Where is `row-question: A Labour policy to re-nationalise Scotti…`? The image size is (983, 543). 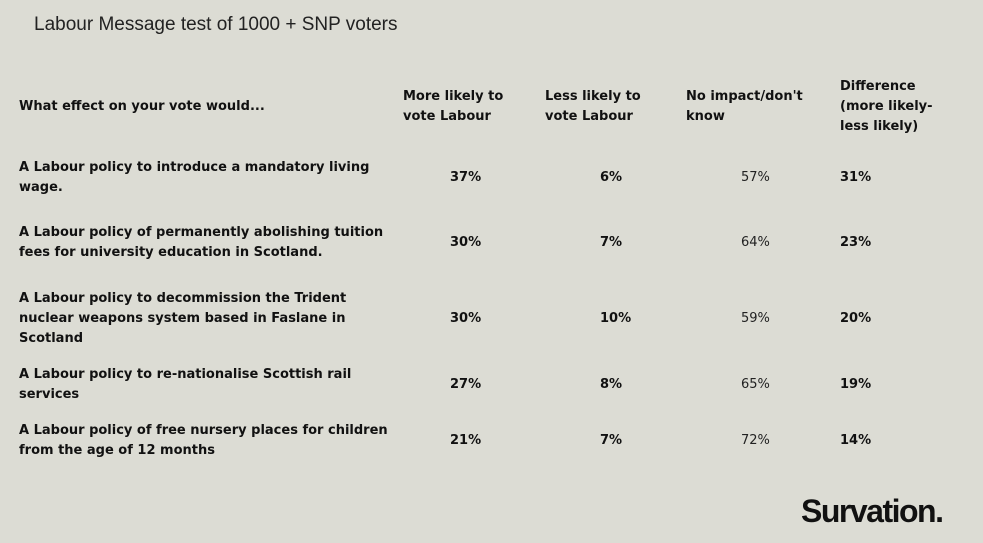
row-question: A Labour policy to re-nationalise Scotti… is located at coordinates (185, 384).